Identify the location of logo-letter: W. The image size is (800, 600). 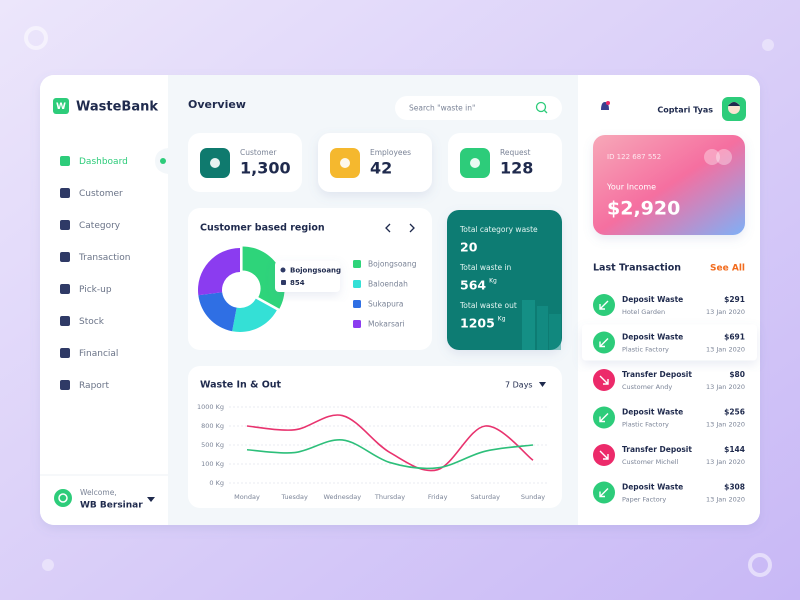
(61, 107).